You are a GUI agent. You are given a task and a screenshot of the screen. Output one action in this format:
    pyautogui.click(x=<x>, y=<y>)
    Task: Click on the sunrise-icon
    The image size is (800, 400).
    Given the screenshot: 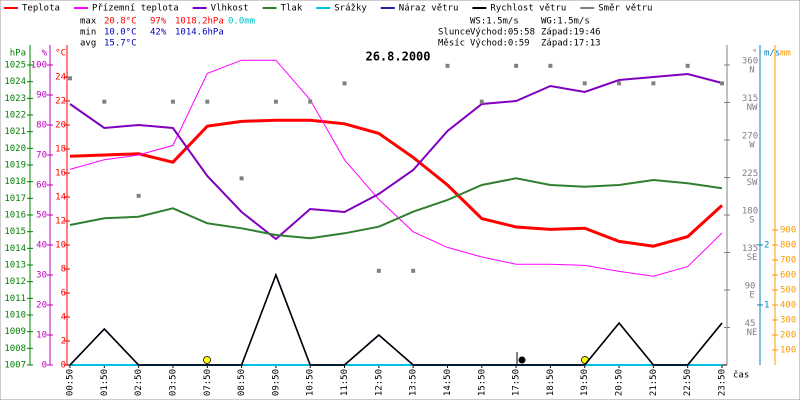 What is the action you would take?
    pyautogui.click(x=207, y=360)
    